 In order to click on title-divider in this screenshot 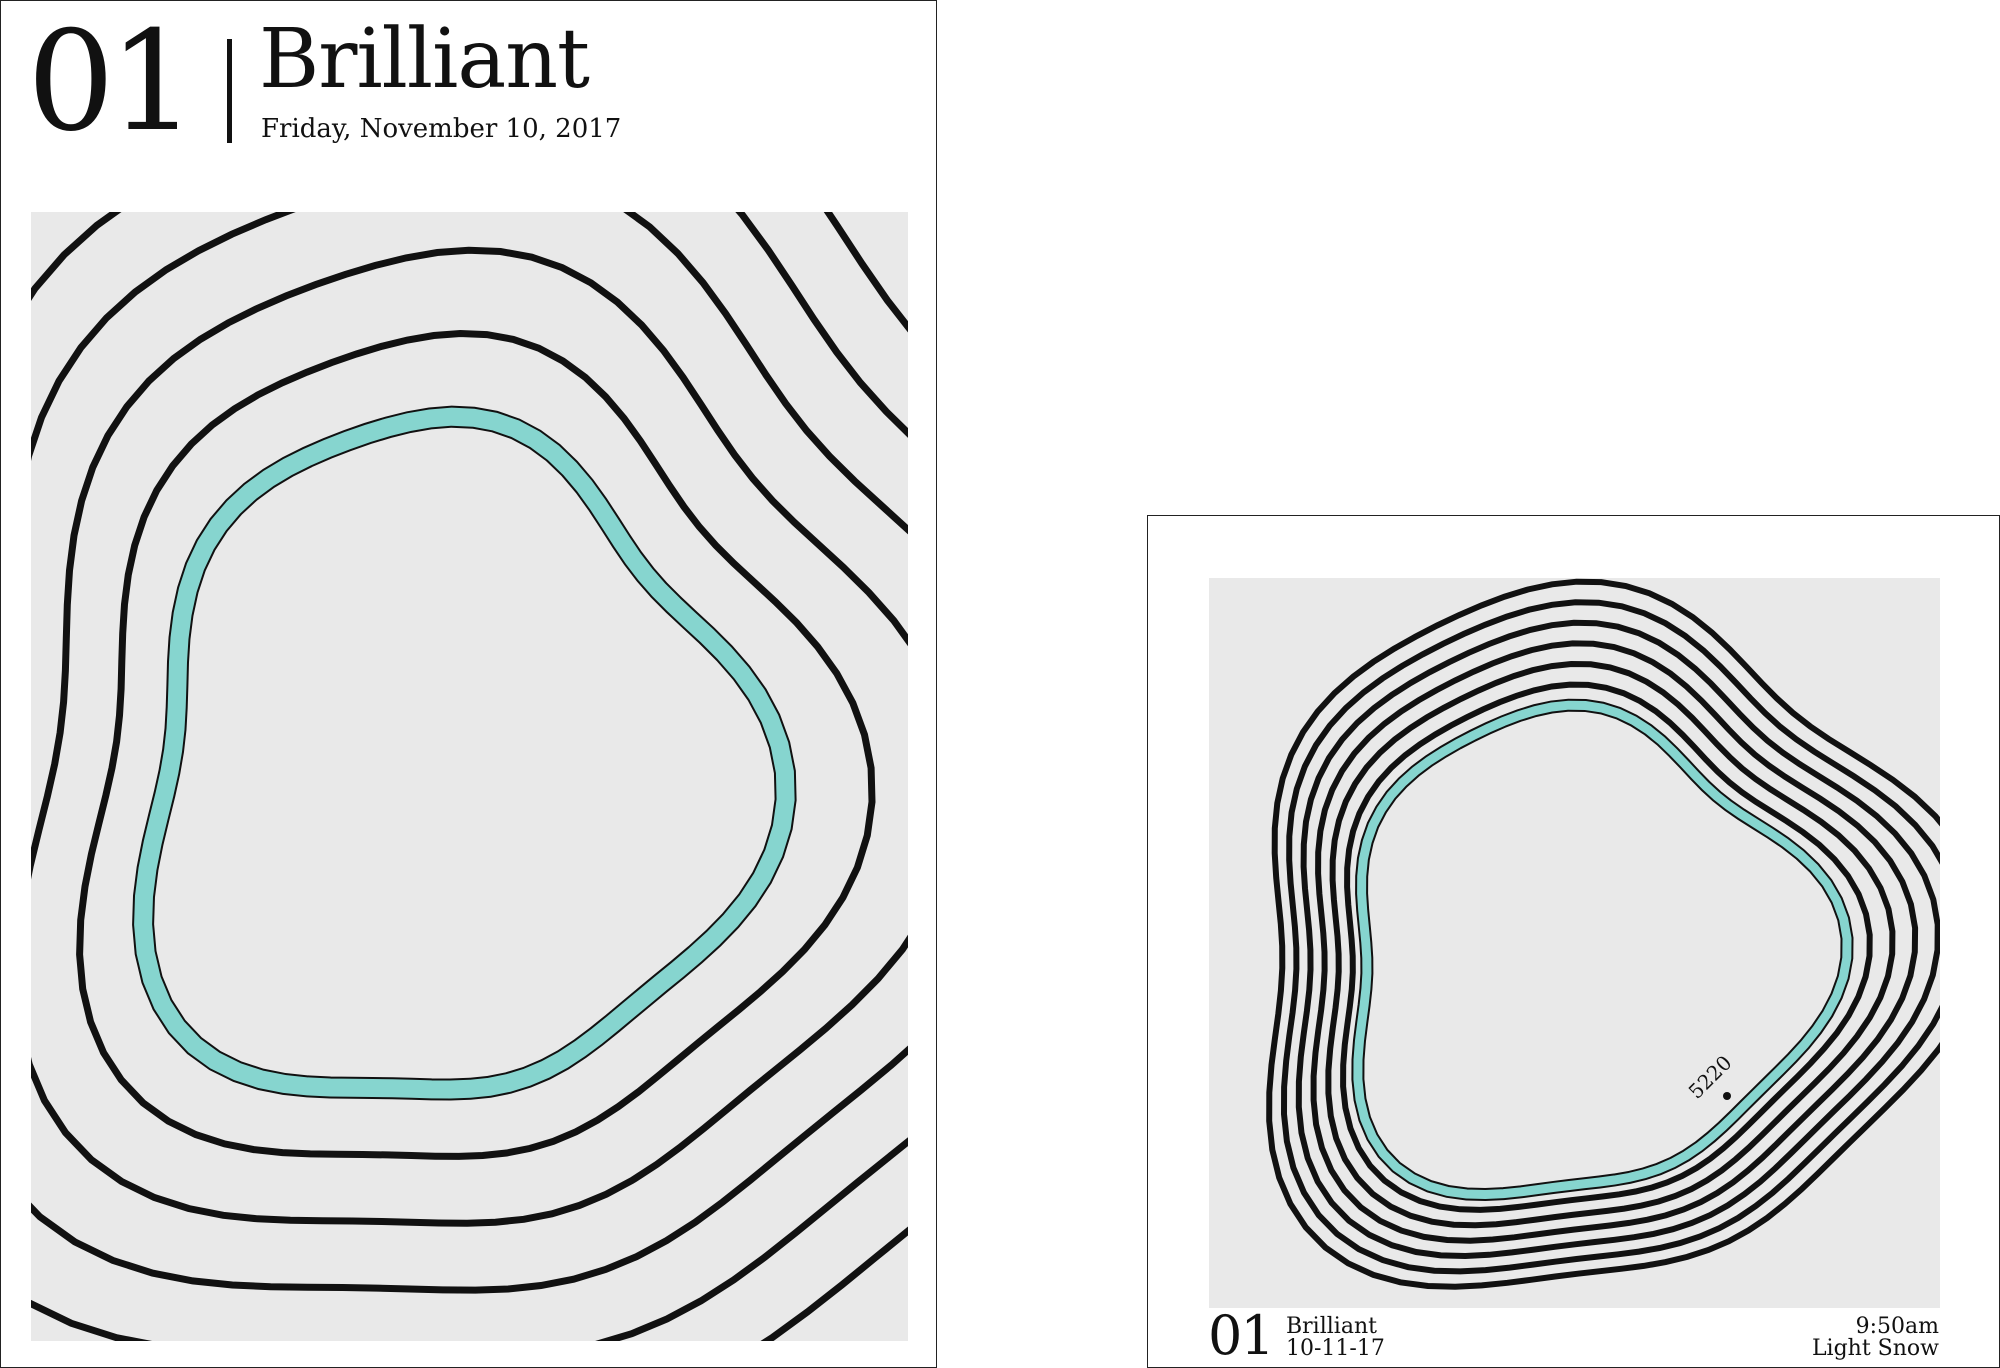, I will do `click(229, 91)`.